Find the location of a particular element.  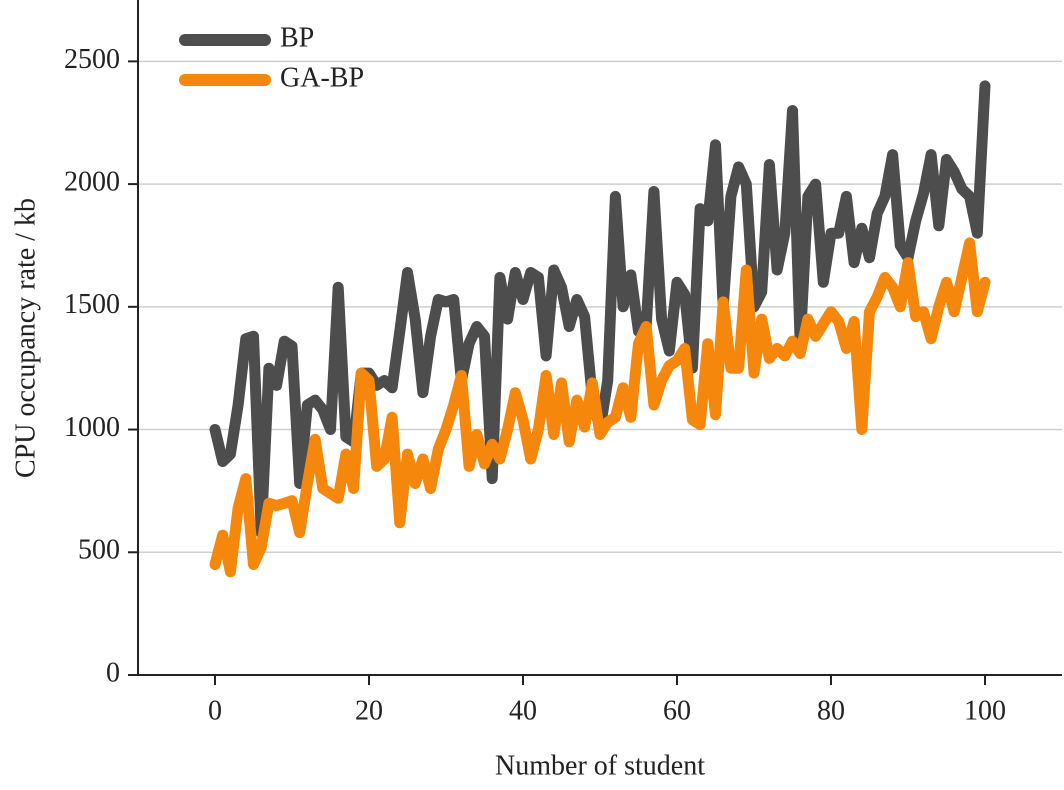

legend-label: GA-BP is located at coordinates (322, 77).